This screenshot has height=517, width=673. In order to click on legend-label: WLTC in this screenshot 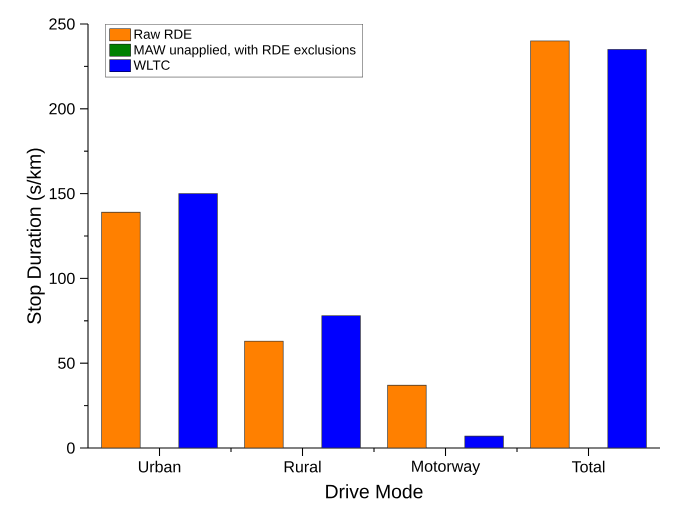, I will do `click(152, 65)`.